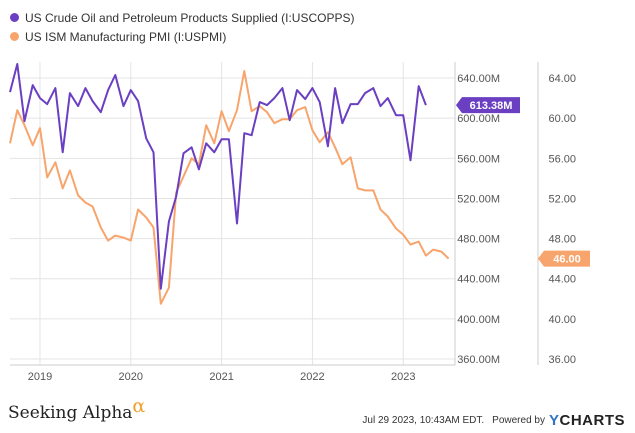 This screenshot has width=635, height=433. What do you see at coordinates (562, 360) in the screenshot?
I see `right-axis-tick-label: 36.00` at bounding box center [562, 360].